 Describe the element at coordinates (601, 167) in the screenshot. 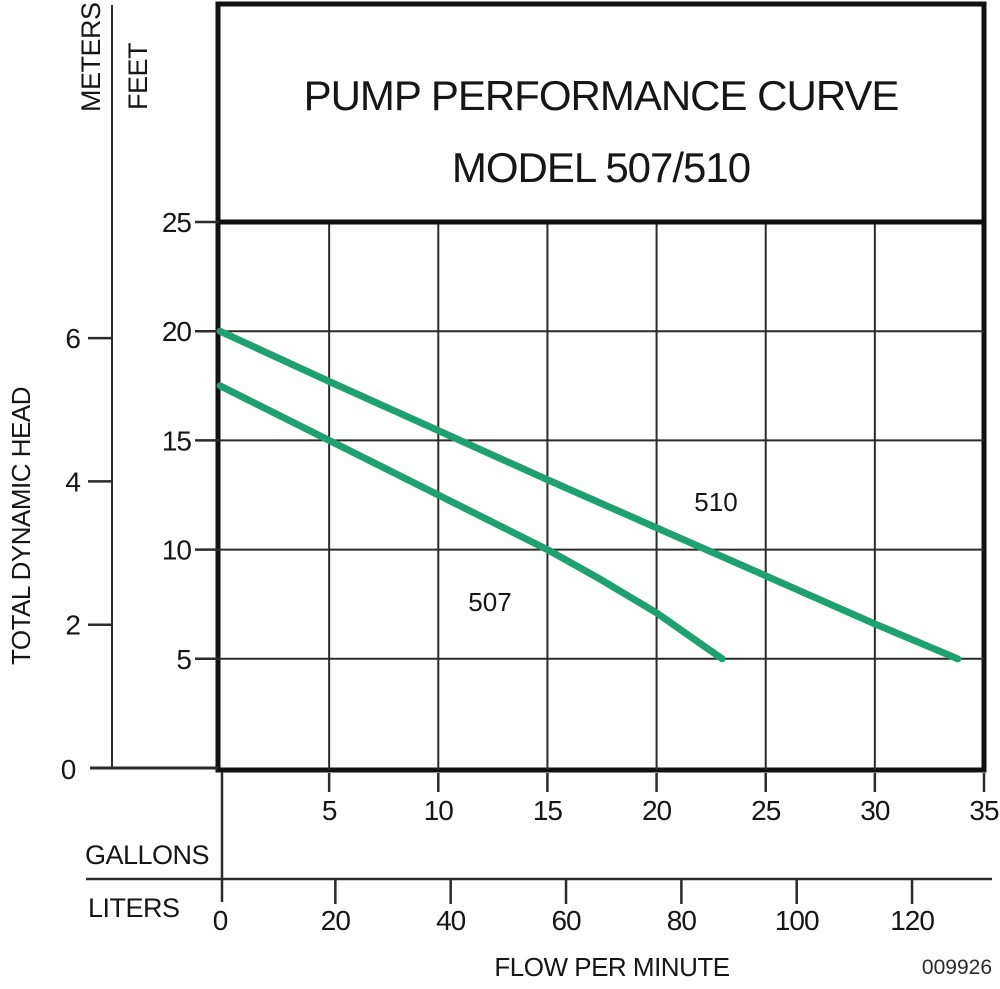

I see `chart-title-line2: MODEL 507/510` at that location.